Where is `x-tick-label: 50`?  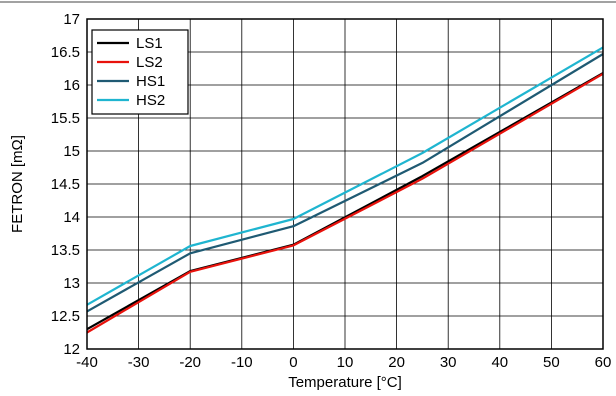 x-tick-label: 50 is located at coordinates (551, 362).